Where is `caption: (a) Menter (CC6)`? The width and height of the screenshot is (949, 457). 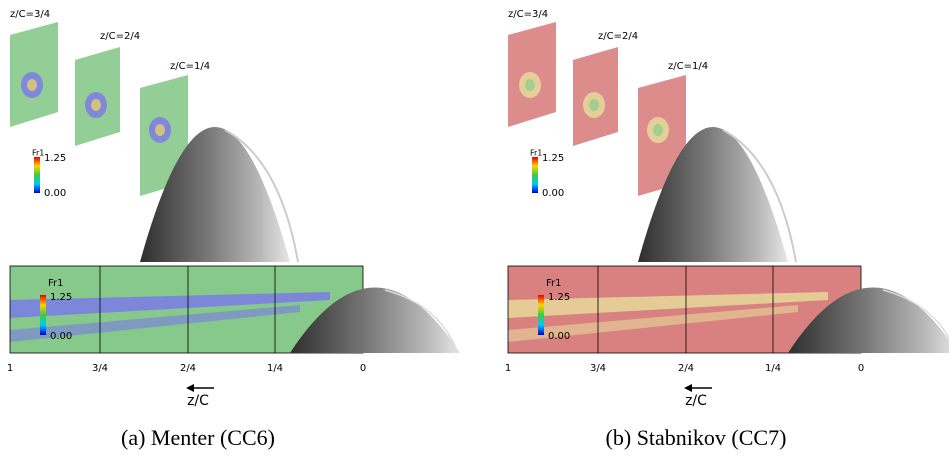
caption: (a) Menter (CC6) is located at coordinates (198, 437).